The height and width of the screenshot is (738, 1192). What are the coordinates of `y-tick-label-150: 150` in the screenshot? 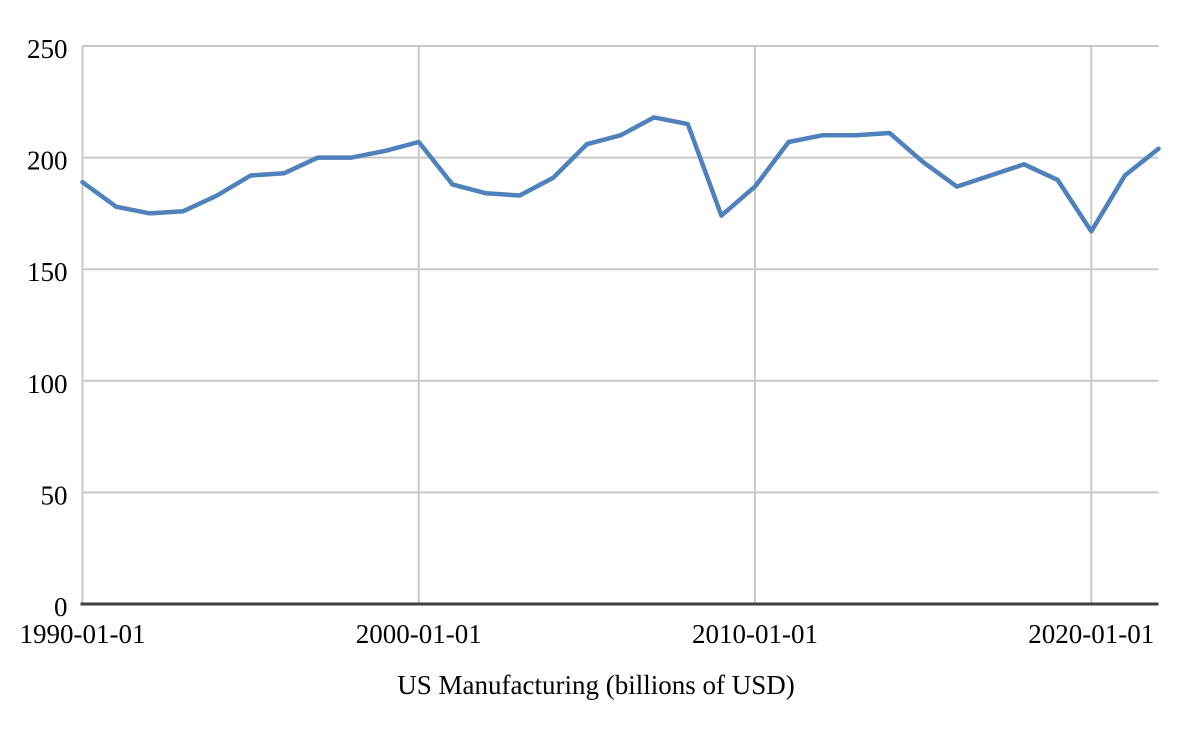 It's located at (47, 272).